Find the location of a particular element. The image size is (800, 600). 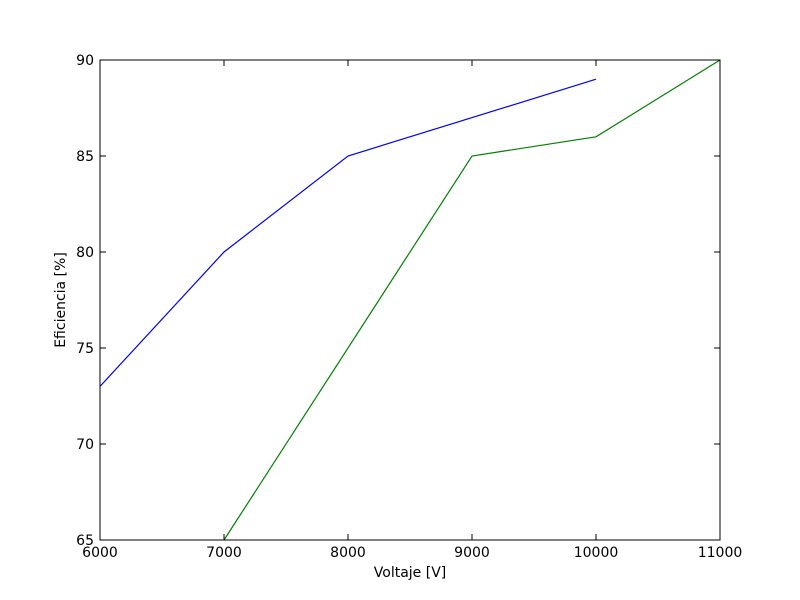

y-tick-label: 70 is located at coordinates (85, 445).